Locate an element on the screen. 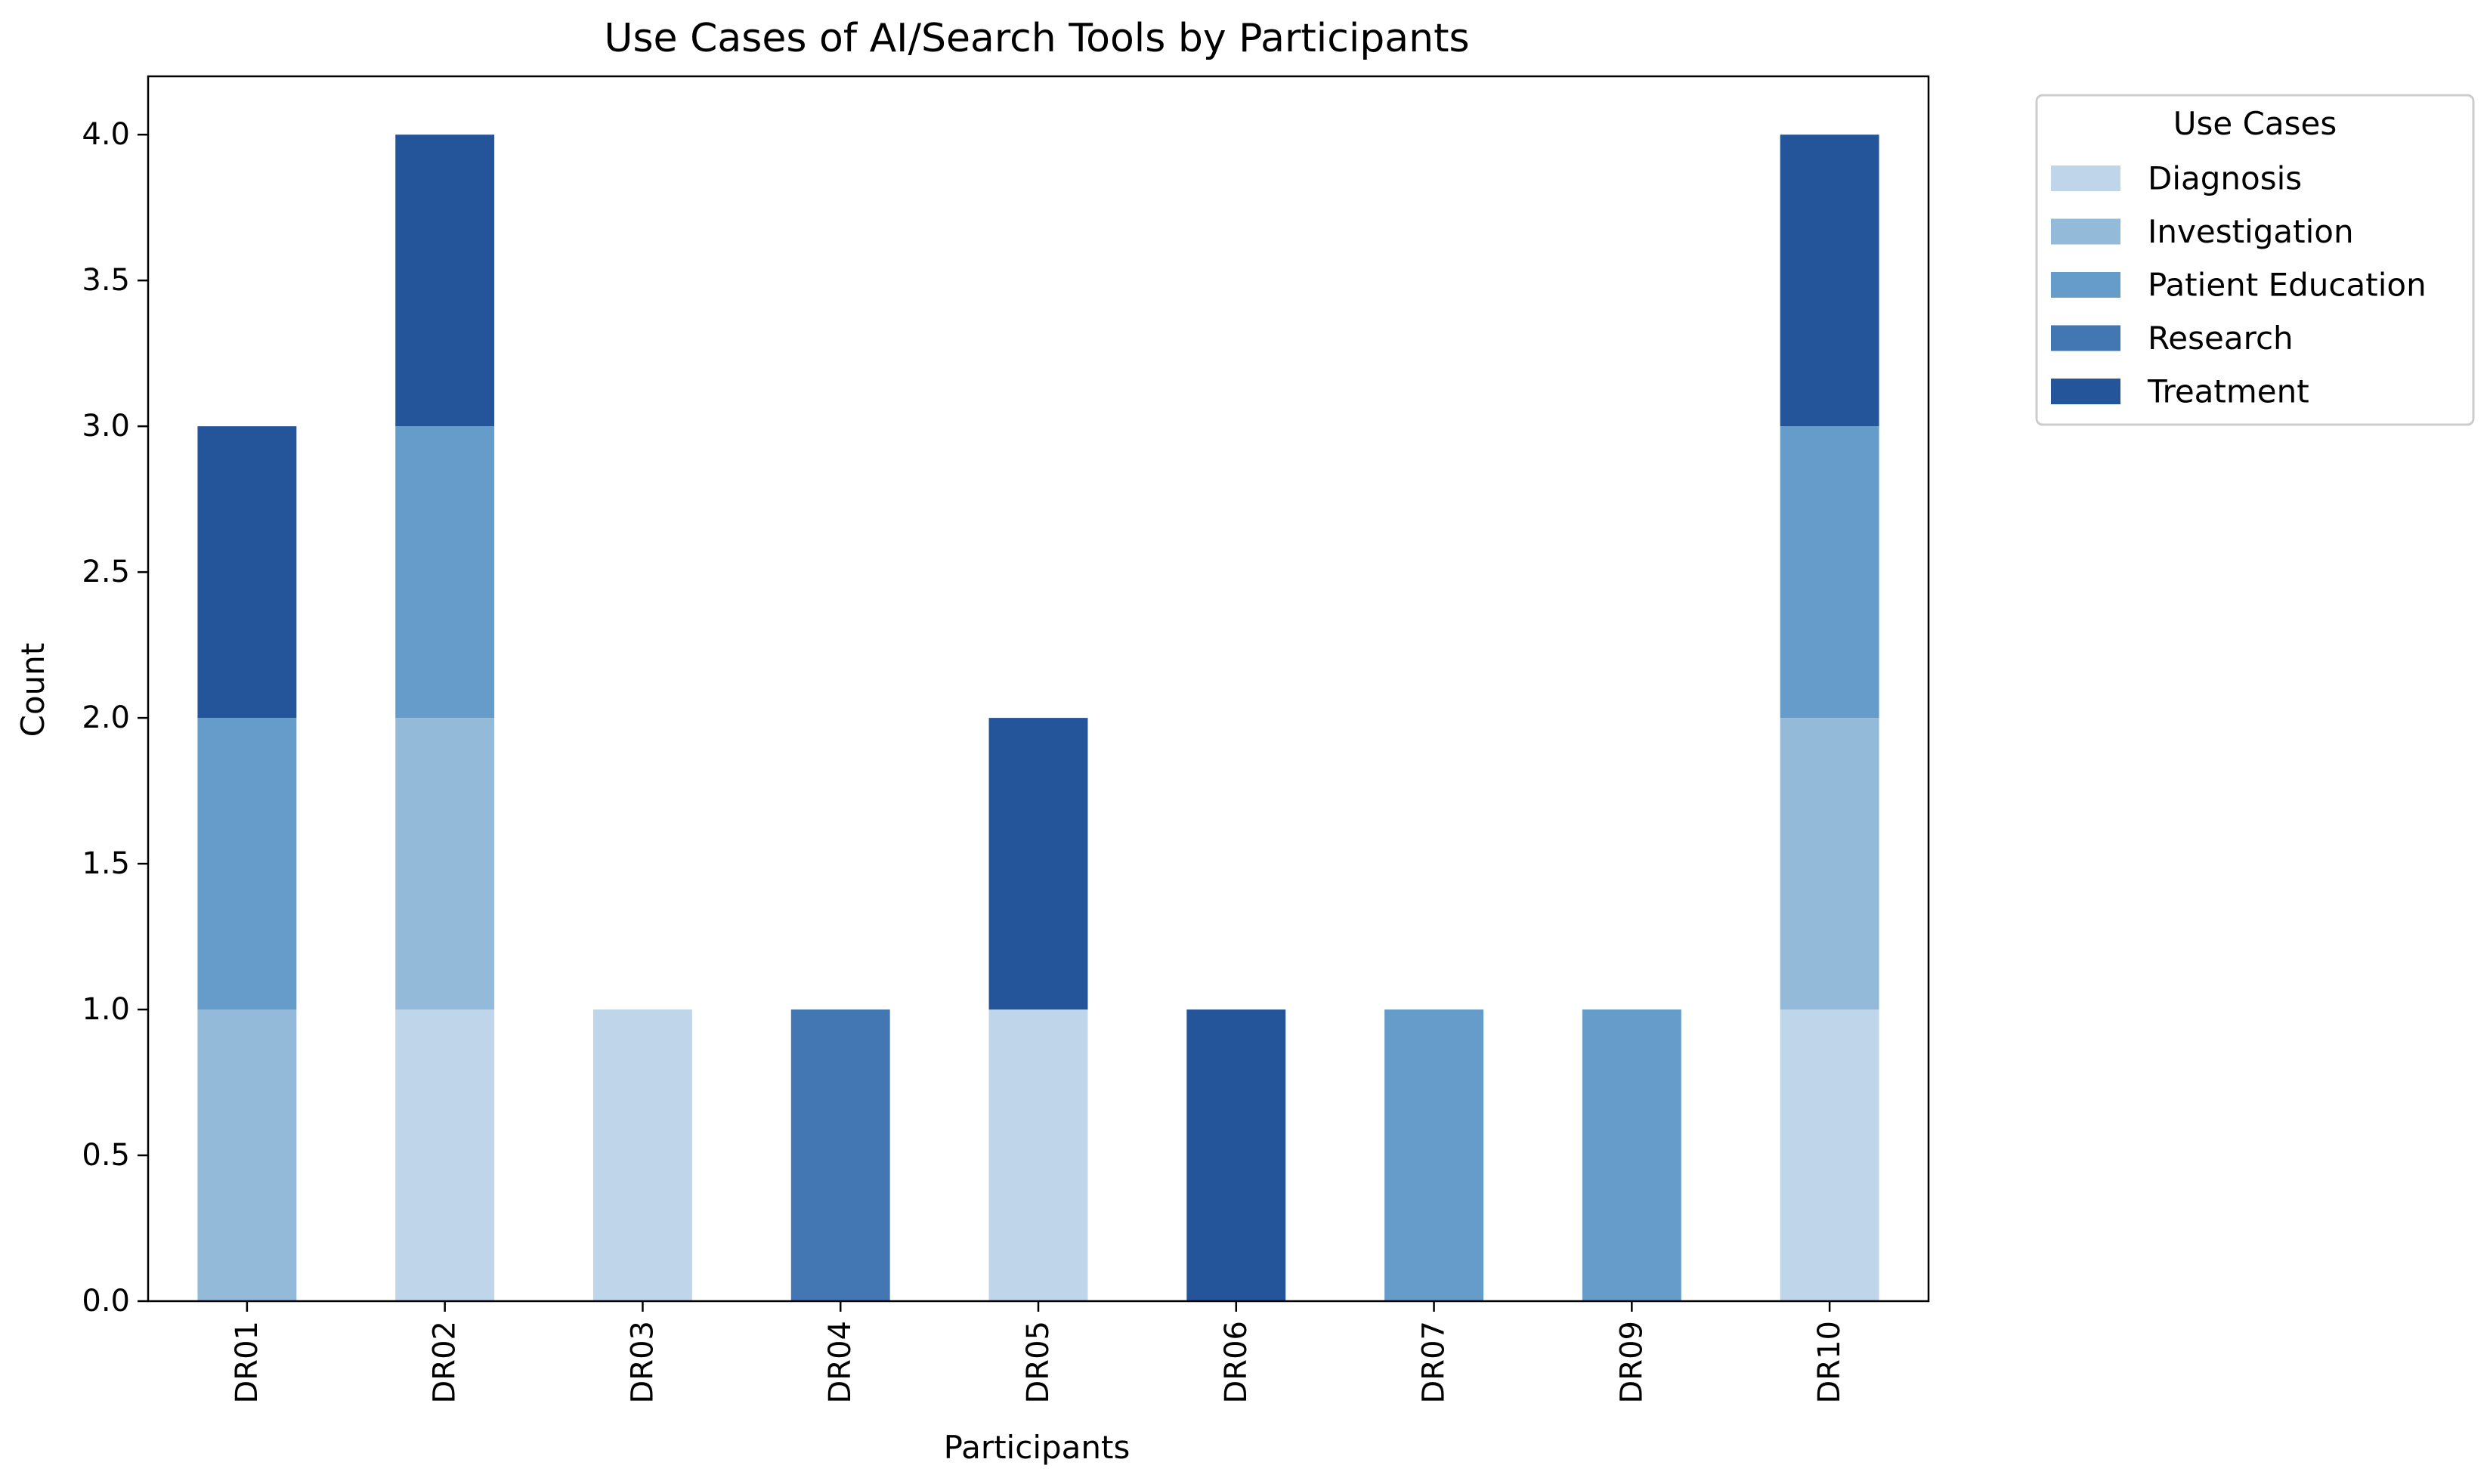 The image size is (2490, 1484). y-tick-label: 2.5 is located at coordinates (106, 572).